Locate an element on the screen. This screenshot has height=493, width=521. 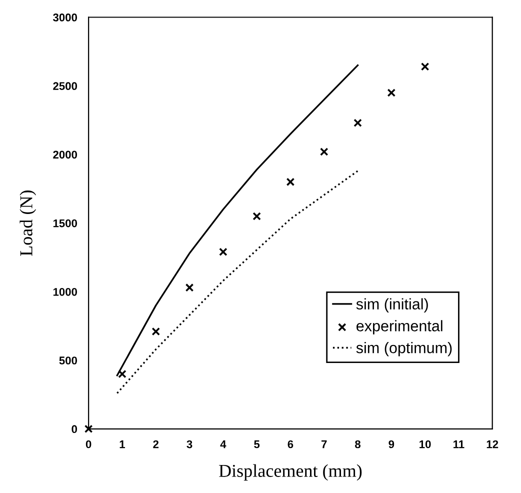
x-tick-label: 8 is located at coordinates (357, 444).